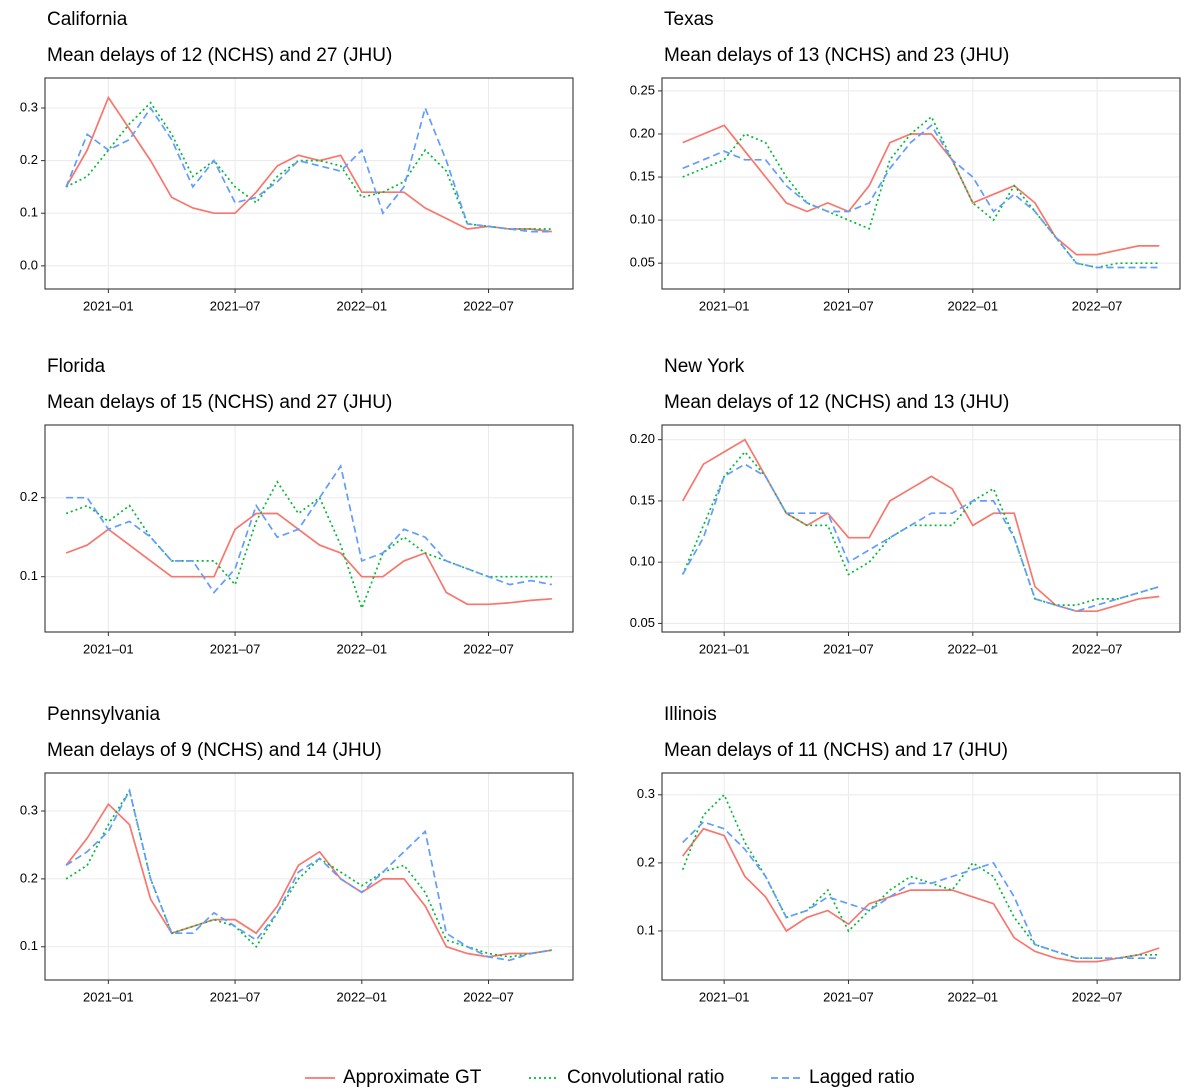 Image resolution: width=1185 pixels, height=1091 pixels. I want to click on panel-subtitle: Mean delays of 15 (NCHS) and 27 (JHU), so click(219, 402).